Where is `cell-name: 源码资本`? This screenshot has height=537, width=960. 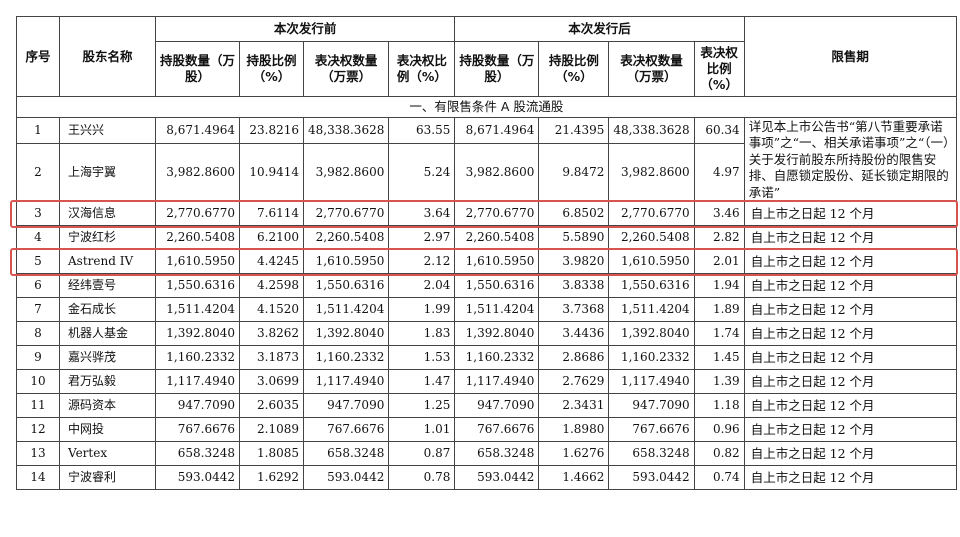
cell-name: 源码资本 is located at coordinates (107, 406).